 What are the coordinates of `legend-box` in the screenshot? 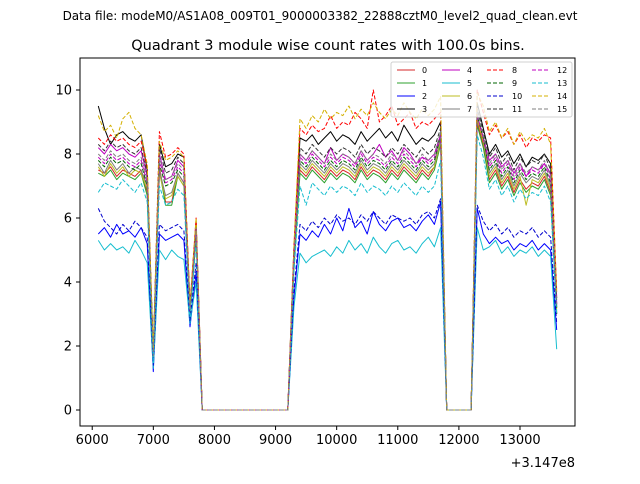 It's located at (481, 89).